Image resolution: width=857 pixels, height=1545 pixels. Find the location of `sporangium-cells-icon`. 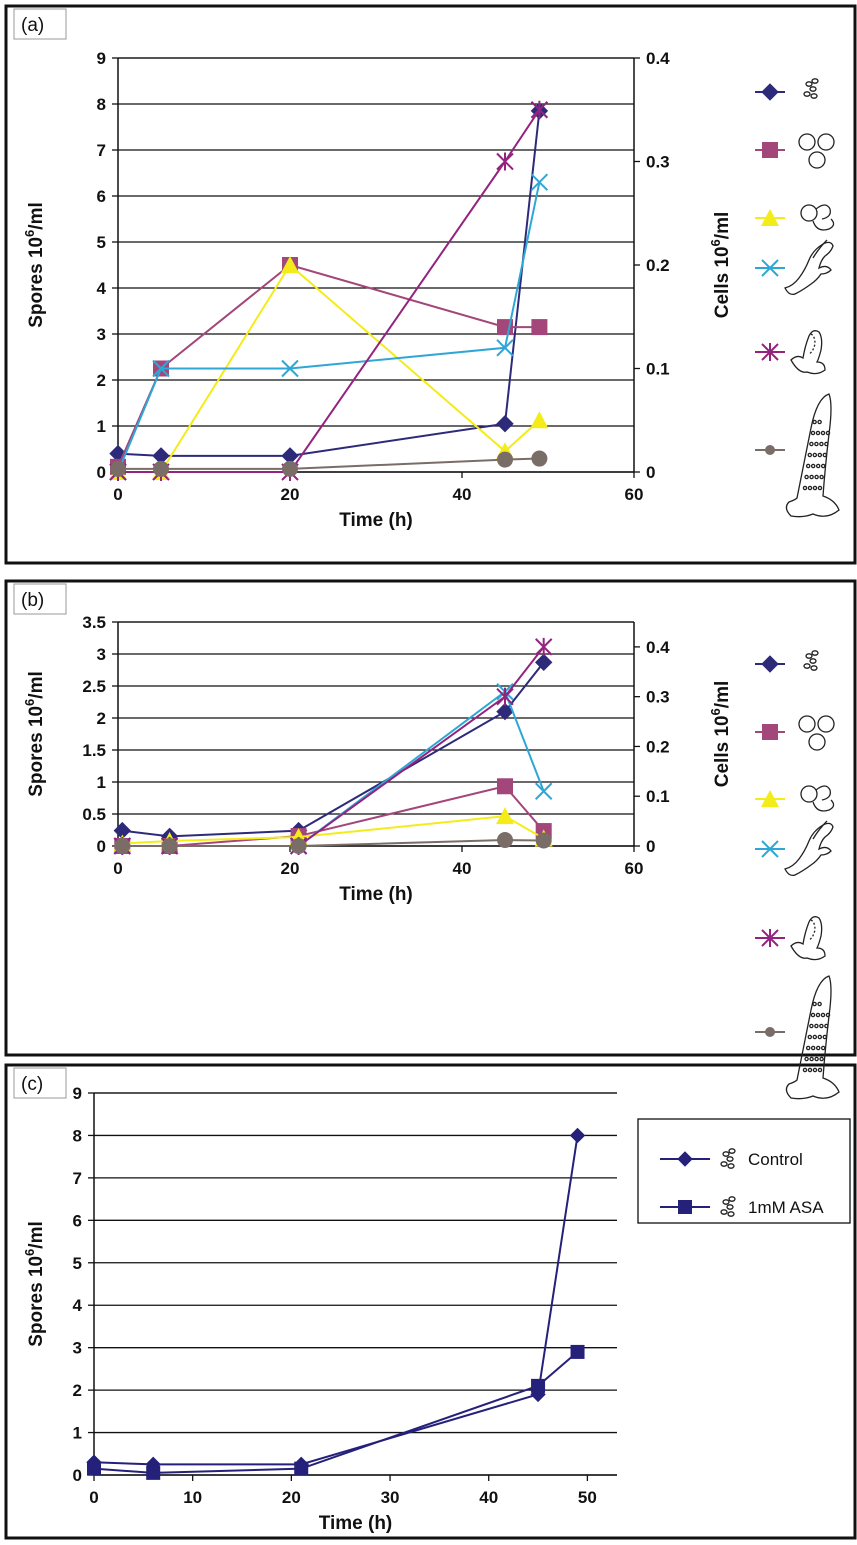

sporangium-cells-icon is located at coordinates (808, 938).